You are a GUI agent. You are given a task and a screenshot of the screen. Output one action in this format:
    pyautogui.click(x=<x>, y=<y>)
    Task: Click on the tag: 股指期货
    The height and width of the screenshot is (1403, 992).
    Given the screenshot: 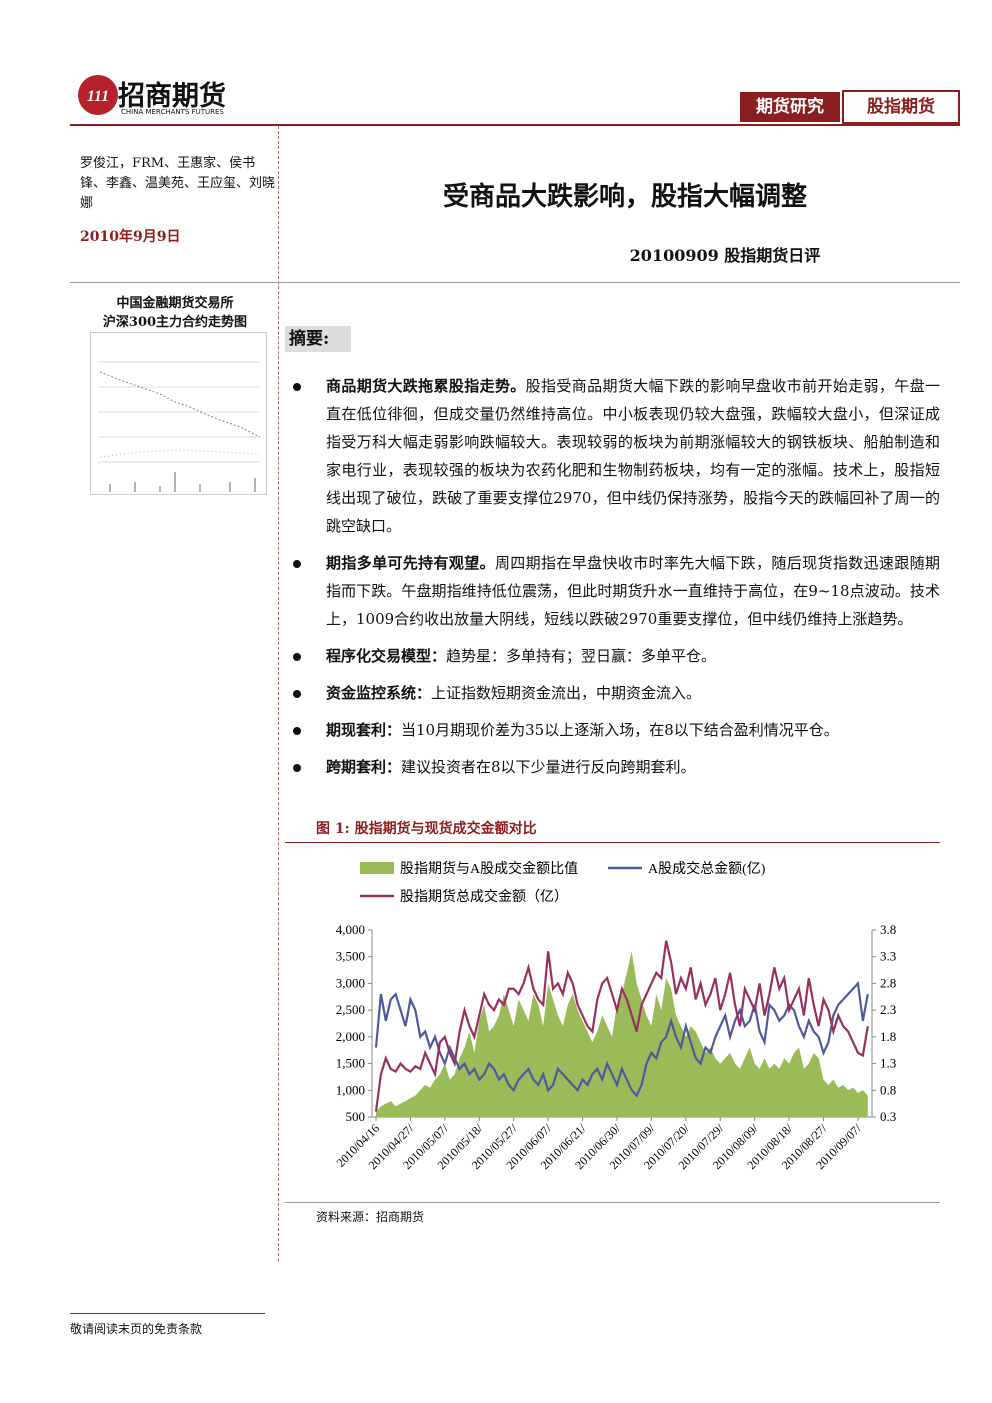 What is the action you would take?
    pyautogui.click(x=901, y=107)
    